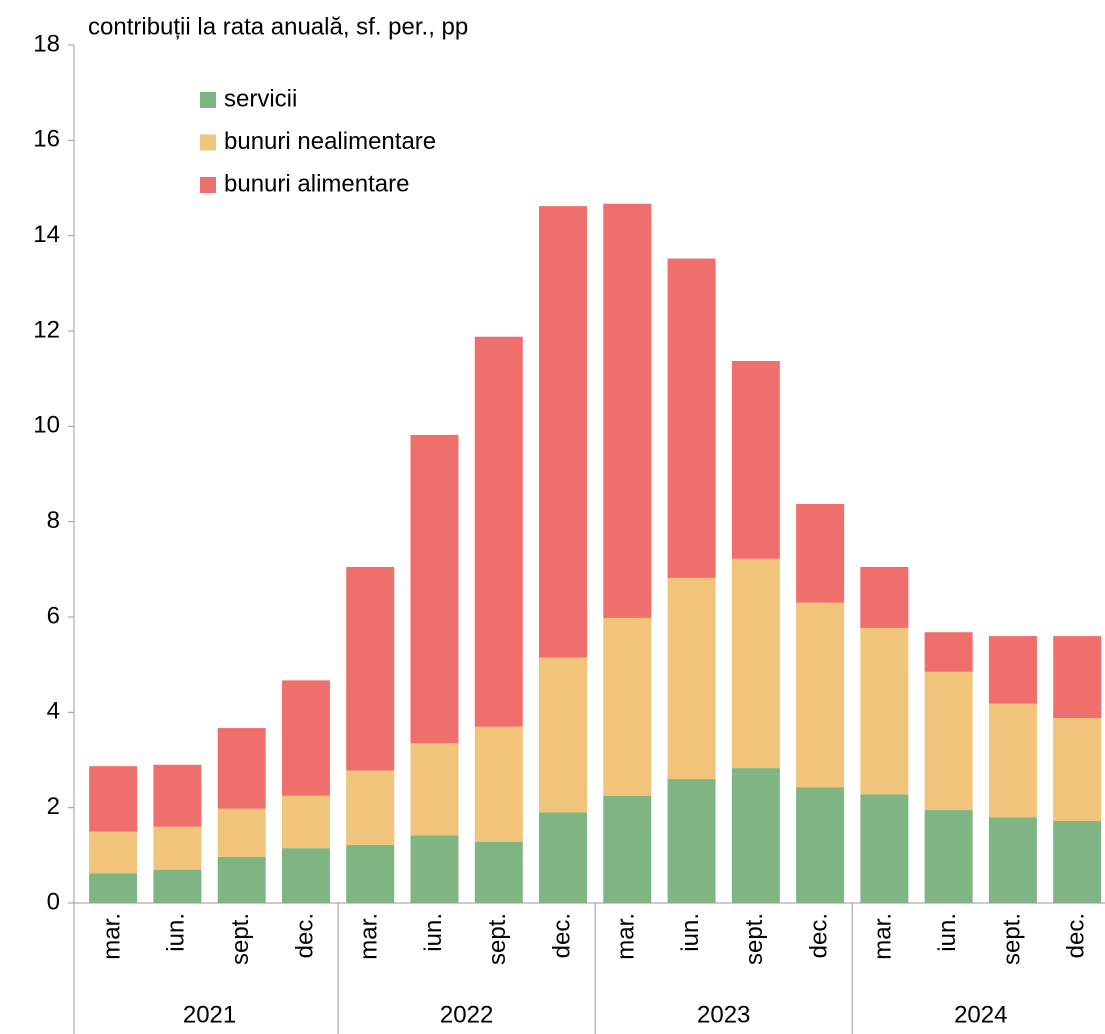  I want to click on legend-label: servicii, so click(260, 98).